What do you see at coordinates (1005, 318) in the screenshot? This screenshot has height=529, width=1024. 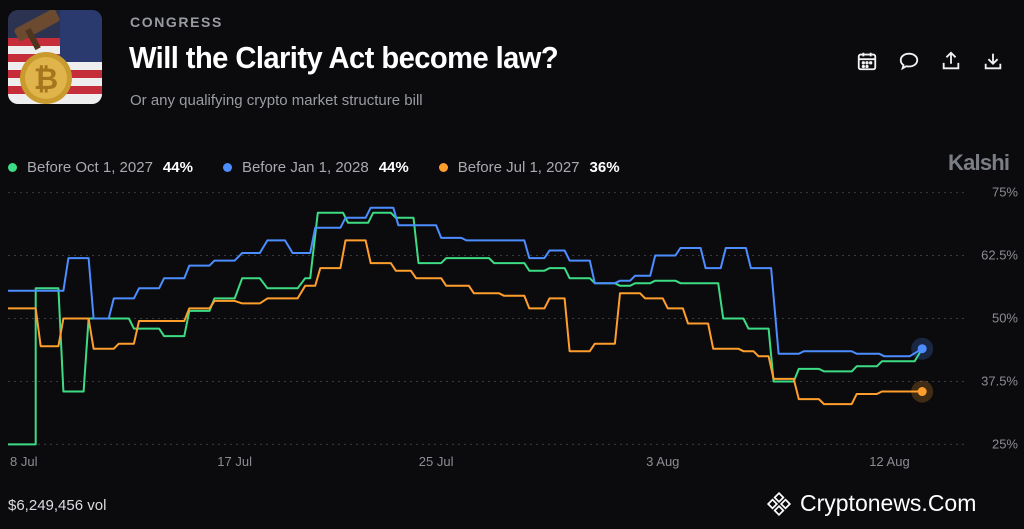 I see `y-tick-label: 50%` at bounding box center [1005, 318].